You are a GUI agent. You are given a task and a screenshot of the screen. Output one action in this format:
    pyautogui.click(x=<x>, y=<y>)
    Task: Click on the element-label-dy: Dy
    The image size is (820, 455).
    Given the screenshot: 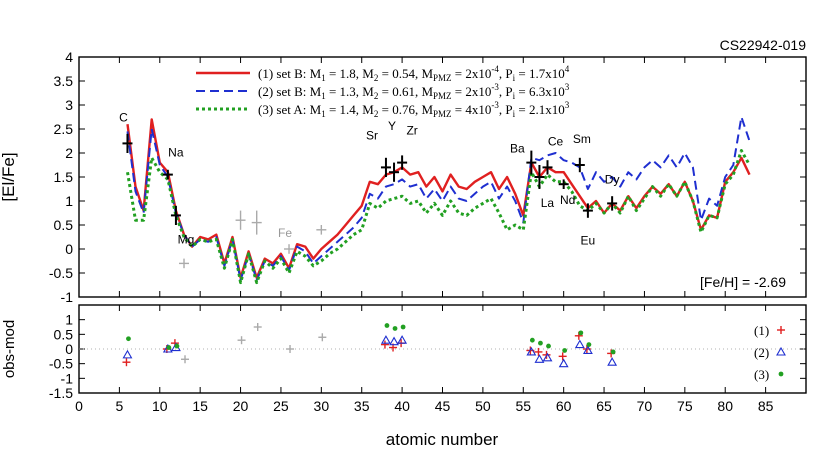 What is the action you would take?
    pyautogui.click(x=612, y=179)
    